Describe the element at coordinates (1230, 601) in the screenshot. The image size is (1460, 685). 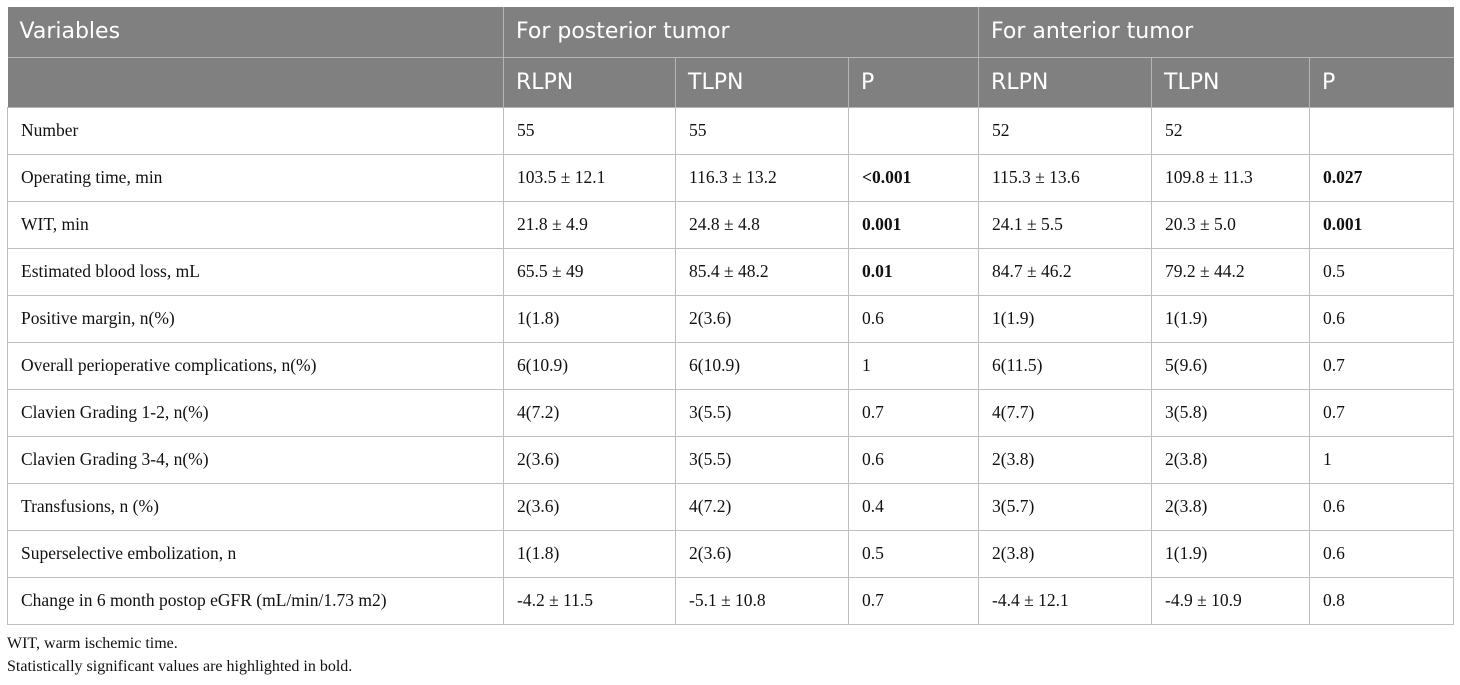
I see `cell-tlpn-anterior: -4.9 ± 10.9` at that location.